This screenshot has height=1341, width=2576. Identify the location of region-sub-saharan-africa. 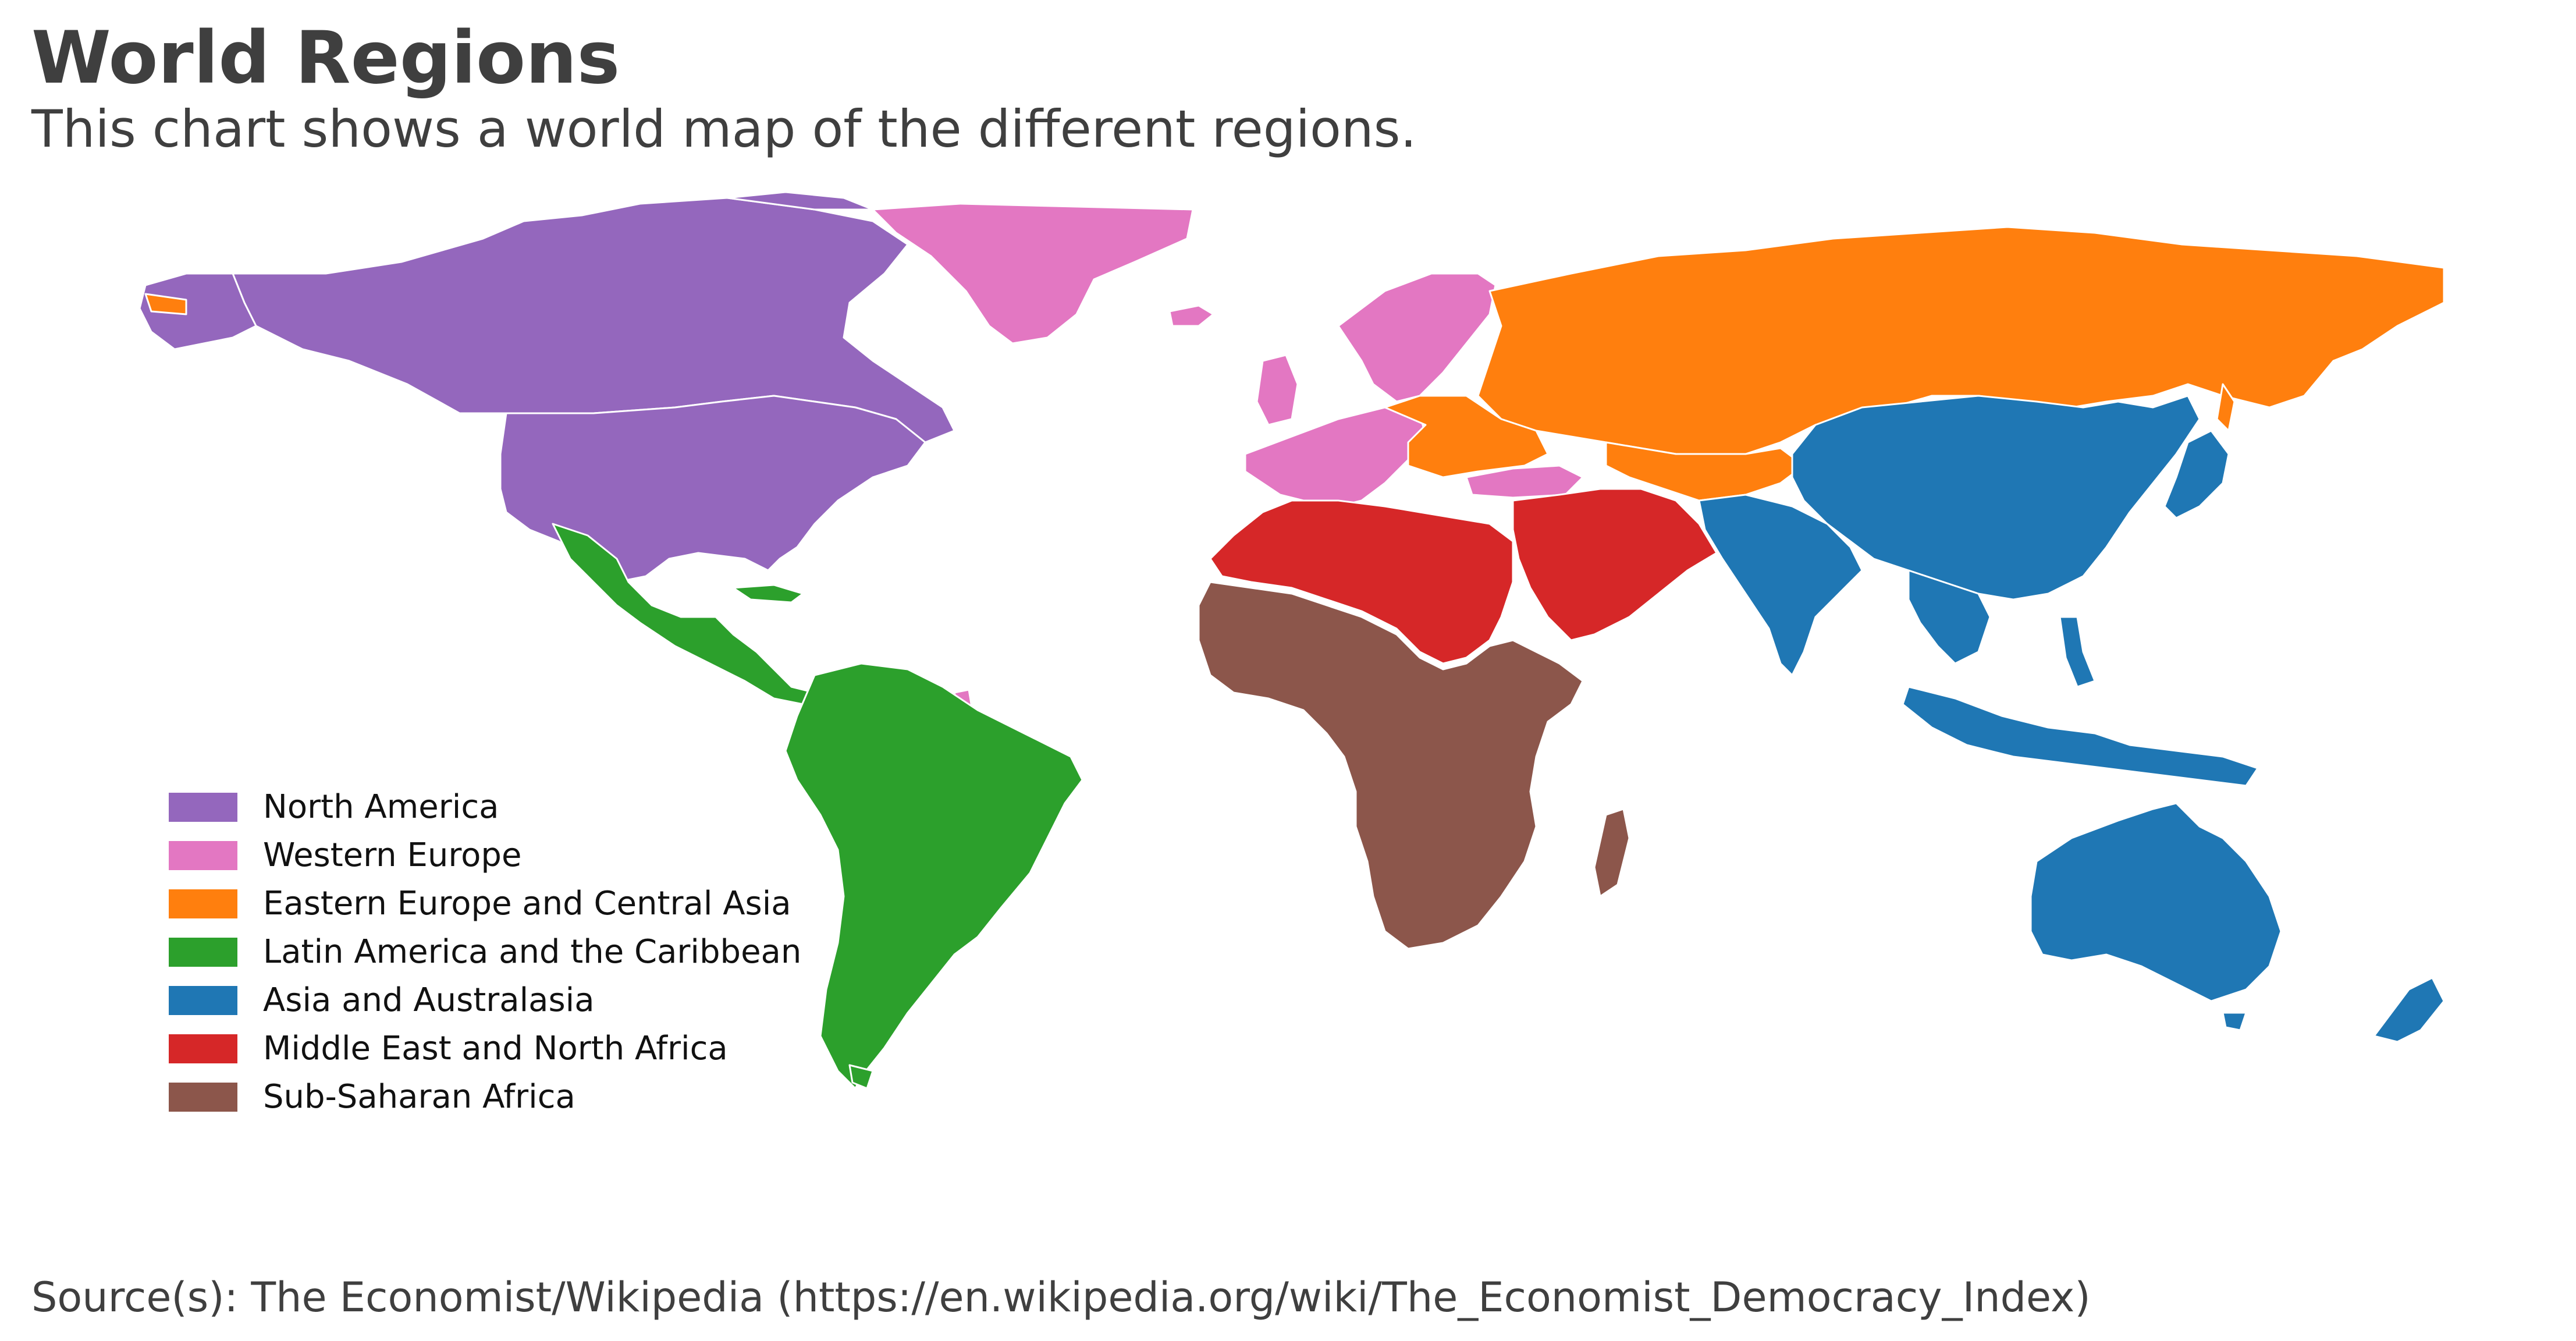
(1414, 765).